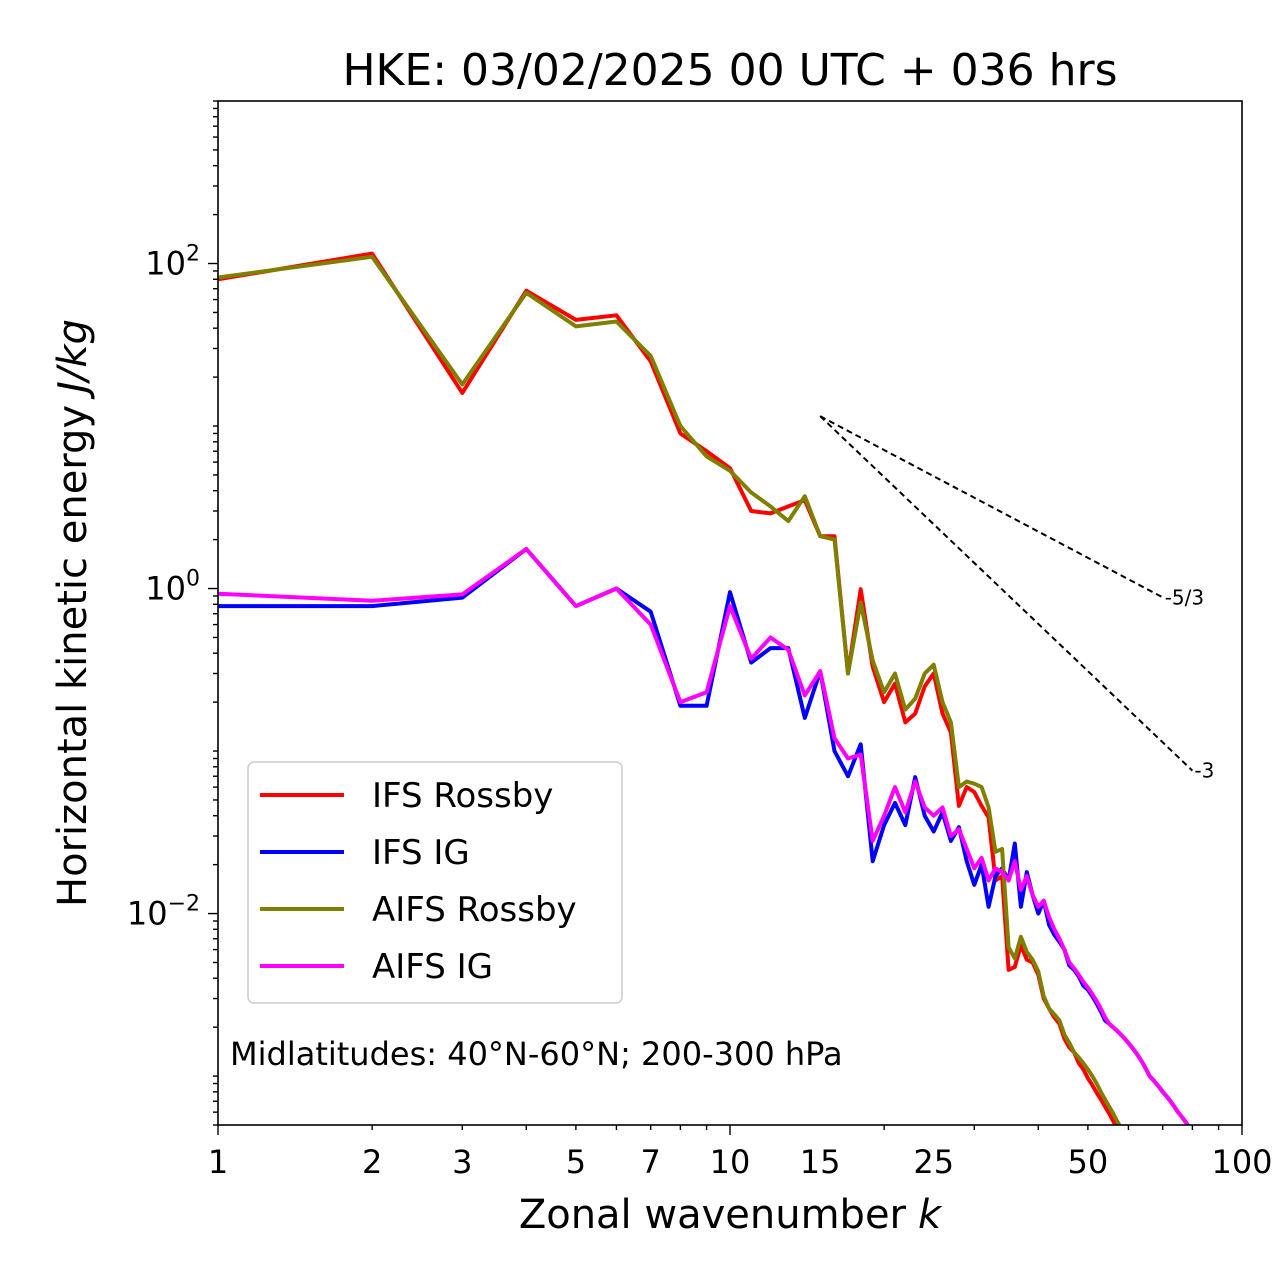  I want to click on x-tick-label: 25, so click(933, 1162).